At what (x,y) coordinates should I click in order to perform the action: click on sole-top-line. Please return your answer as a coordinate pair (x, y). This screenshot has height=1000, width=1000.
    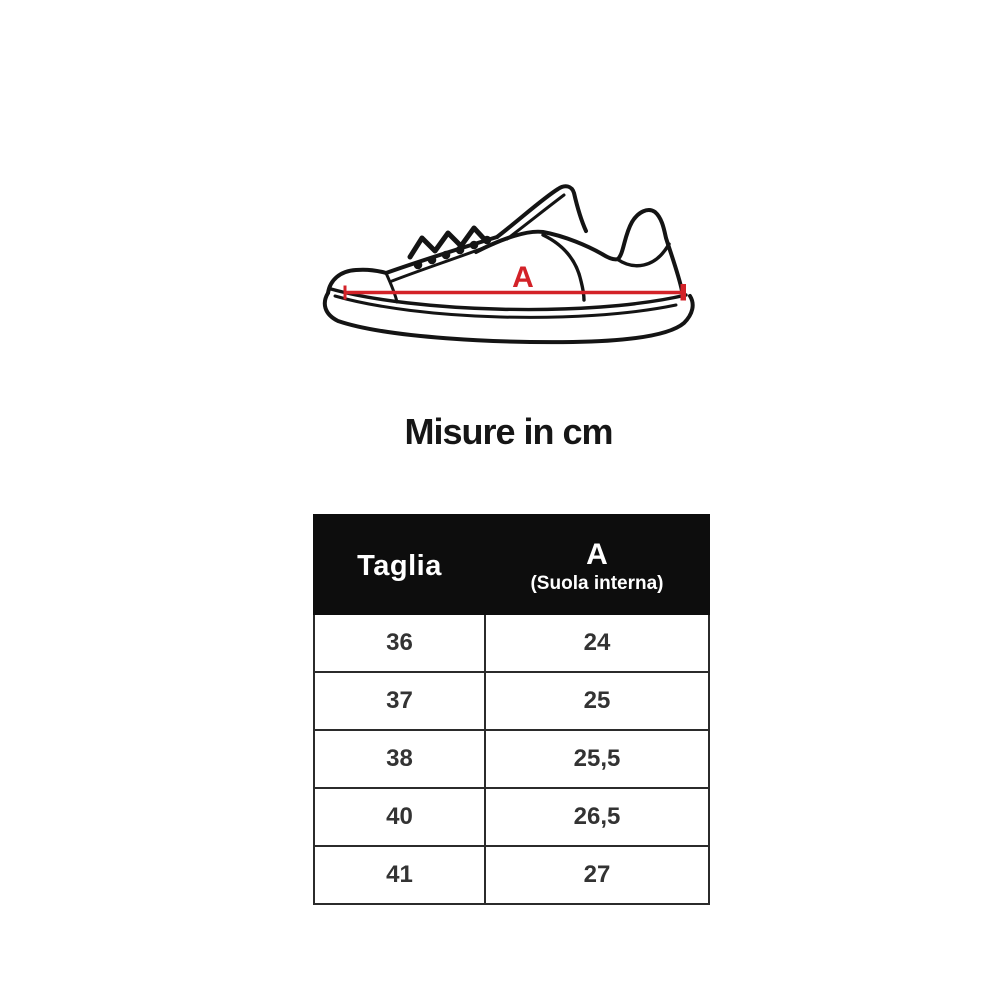
    Looking at the image, I should click on (508, 299).